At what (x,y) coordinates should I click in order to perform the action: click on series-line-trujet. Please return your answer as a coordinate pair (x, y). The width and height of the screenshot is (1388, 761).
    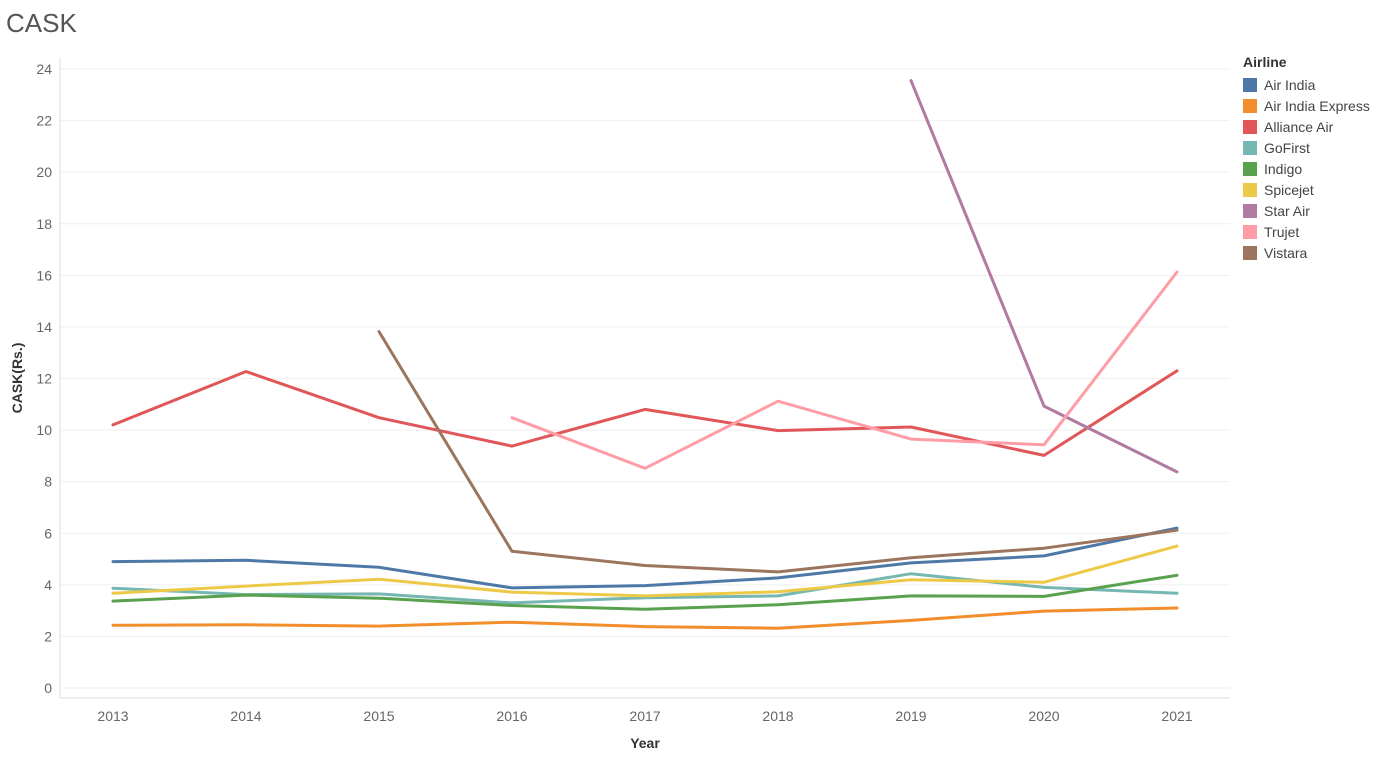
    Looking at the image, I should click on (844, 370).